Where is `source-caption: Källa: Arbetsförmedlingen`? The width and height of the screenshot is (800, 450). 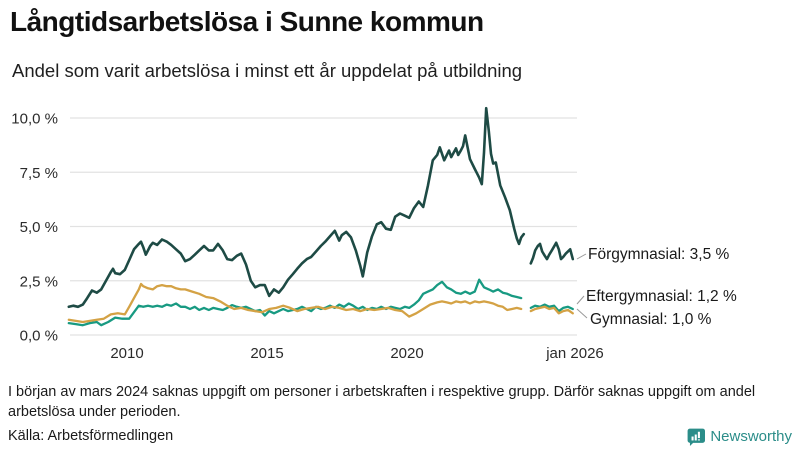 source-caption: Källa: Arbetsförmedlingen is located at coordinates (91, 436).